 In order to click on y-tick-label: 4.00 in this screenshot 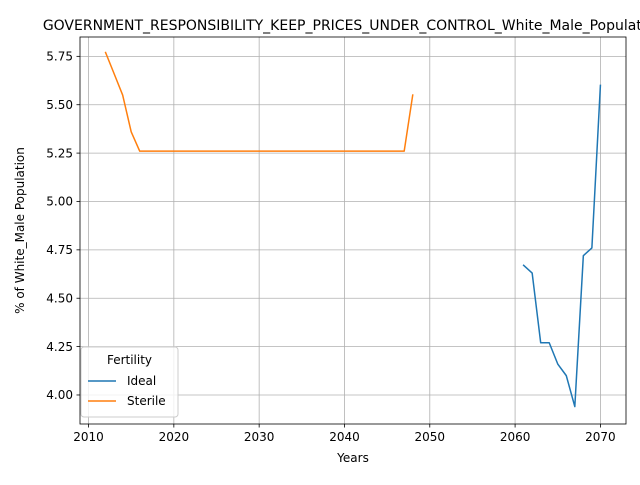, I will do `click(59, 395)`.